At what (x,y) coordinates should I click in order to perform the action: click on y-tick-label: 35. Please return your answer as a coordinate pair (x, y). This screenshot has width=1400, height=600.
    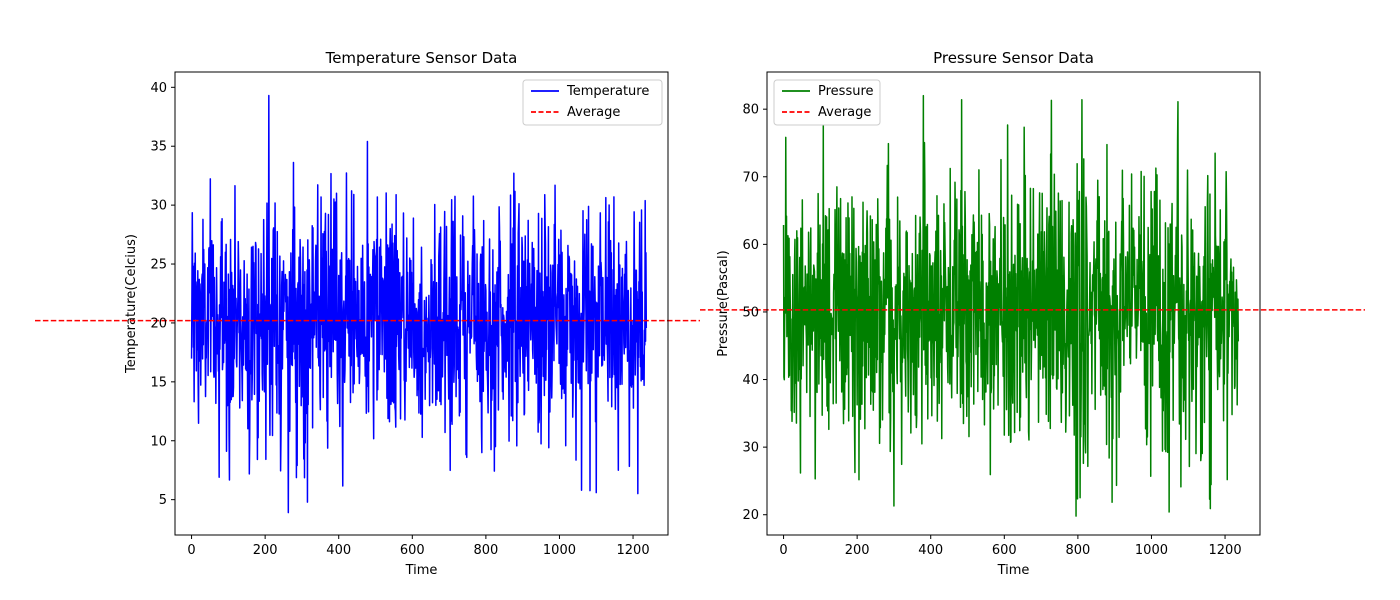
    Looking at the image, I should click on (158, 147).